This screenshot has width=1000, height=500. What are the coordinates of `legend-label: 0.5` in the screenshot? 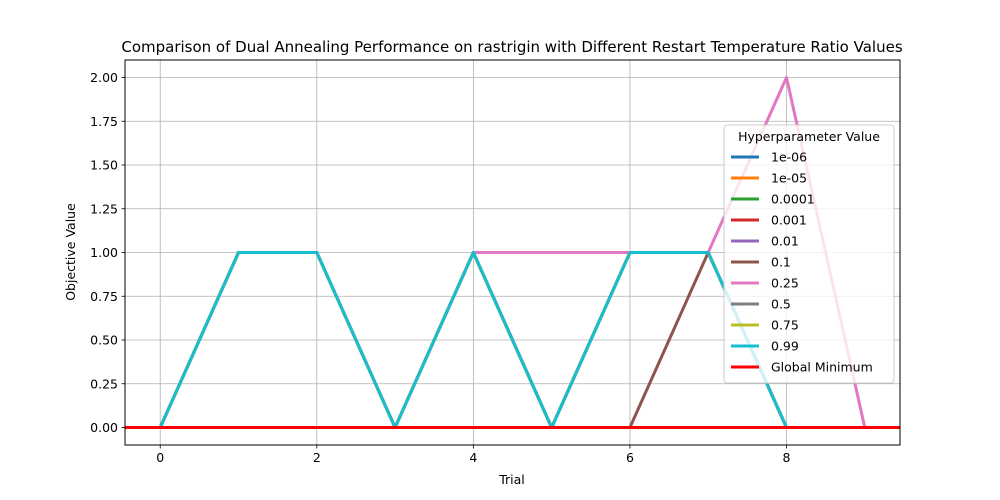 It's located at (781, 304).